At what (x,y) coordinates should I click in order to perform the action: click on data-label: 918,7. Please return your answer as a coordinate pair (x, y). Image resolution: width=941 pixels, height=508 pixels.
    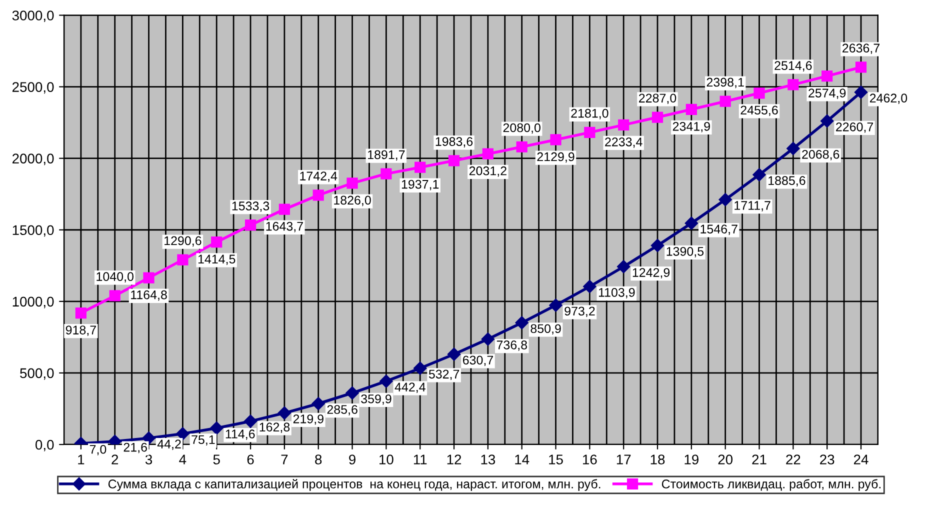
    Looking at the image, I should click on (81, 331).